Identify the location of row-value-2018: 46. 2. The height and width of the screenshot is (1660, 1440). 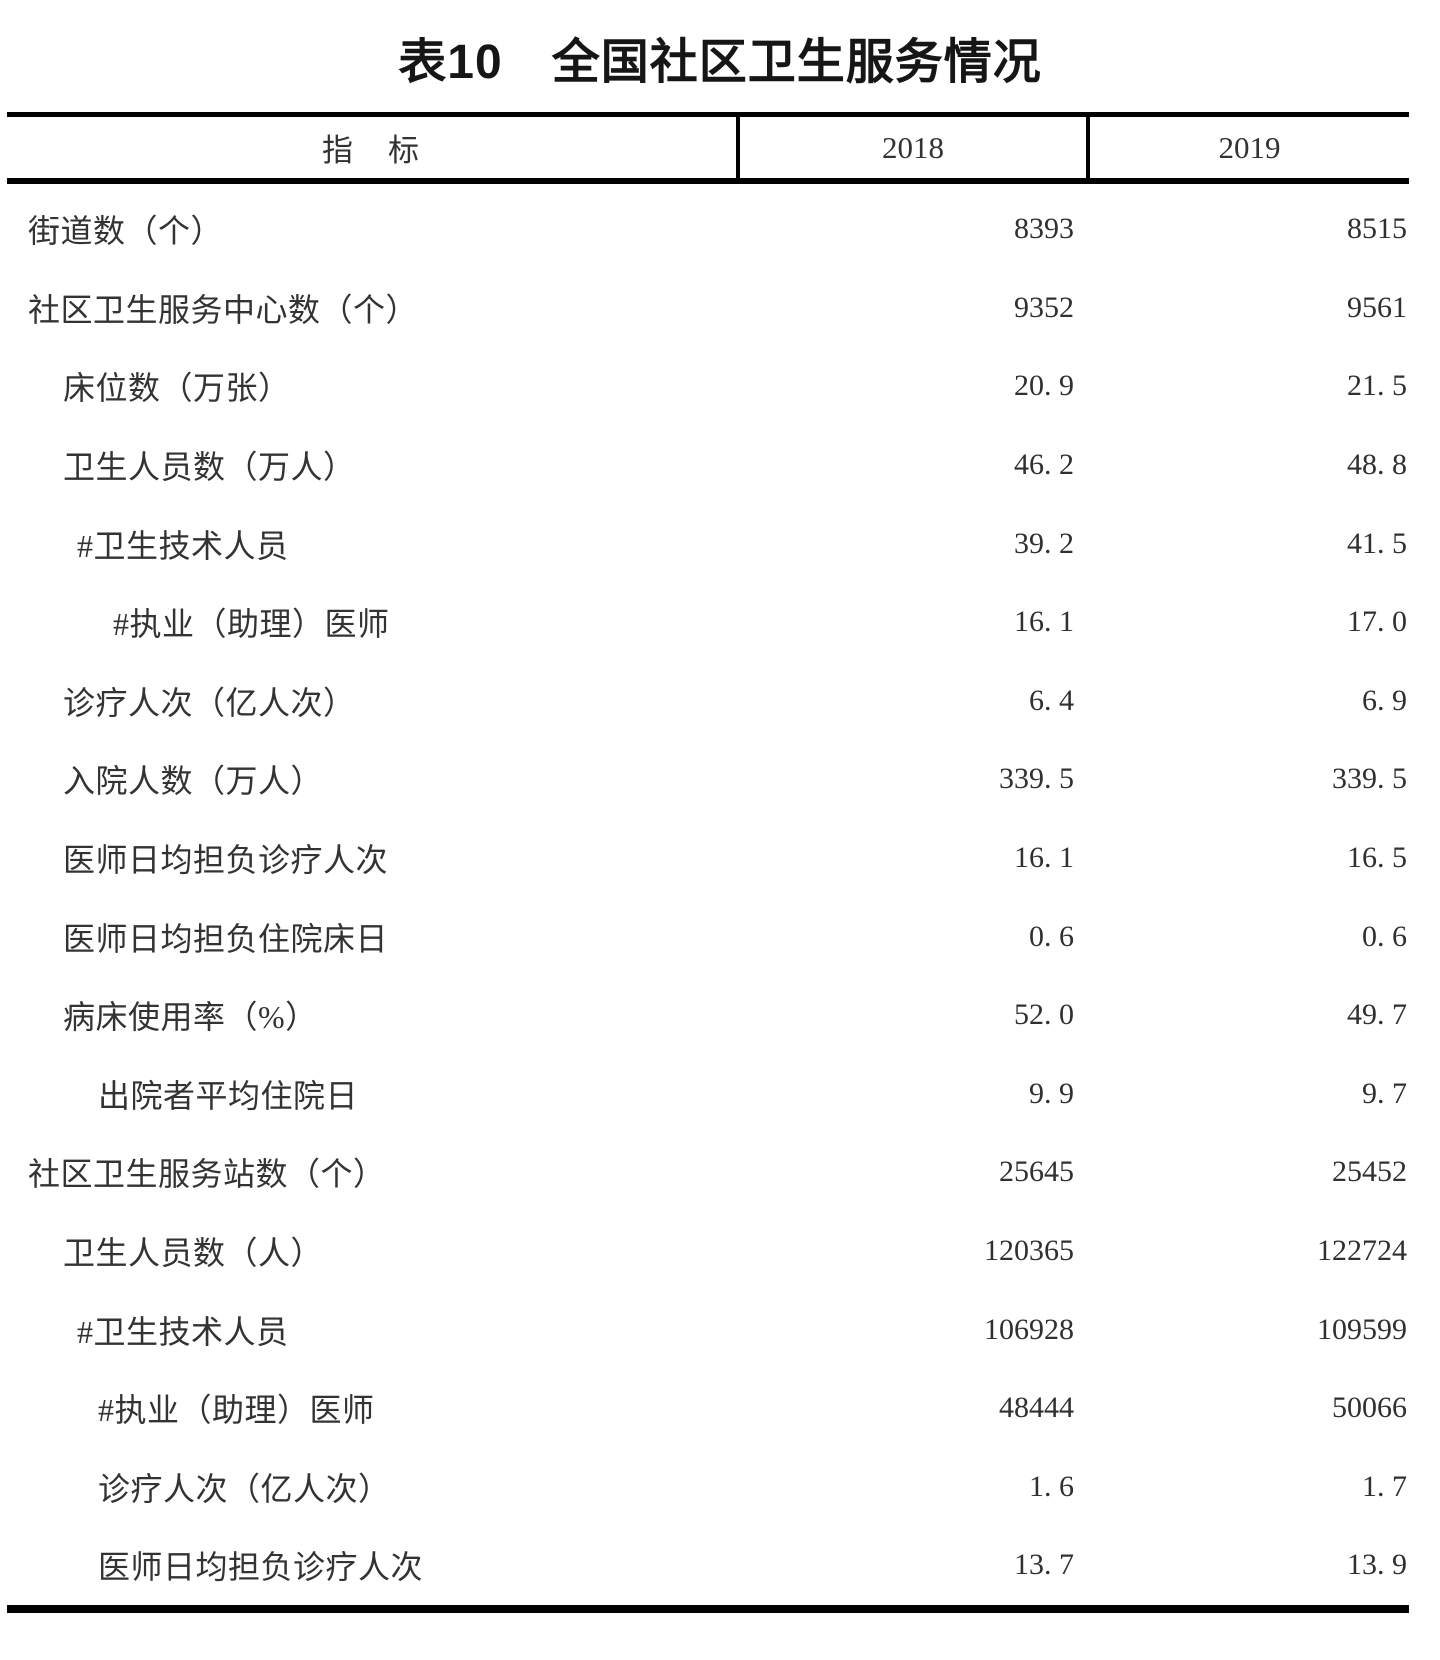
(1044, 465).